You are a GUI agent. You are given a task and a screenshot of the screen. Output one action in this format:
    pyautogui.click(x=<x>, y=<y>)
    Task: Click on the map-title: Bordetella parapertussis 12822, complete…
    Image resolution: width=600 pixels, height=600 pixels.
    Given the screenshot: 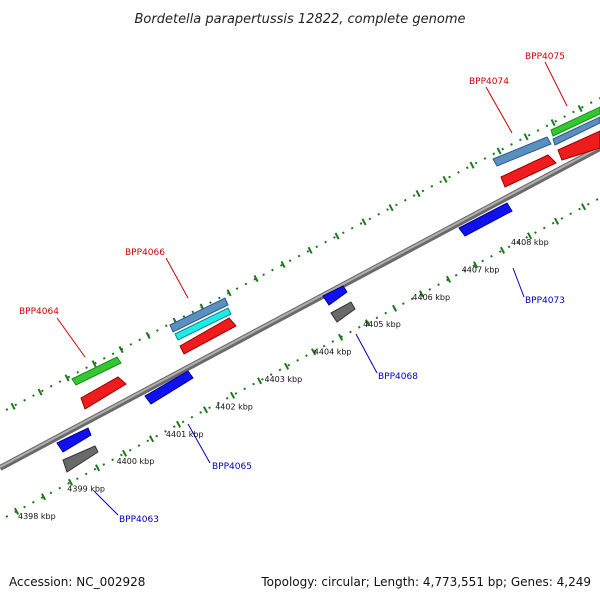 What is the action you would take?
    pyautogui.click(x=300, y=19)
    